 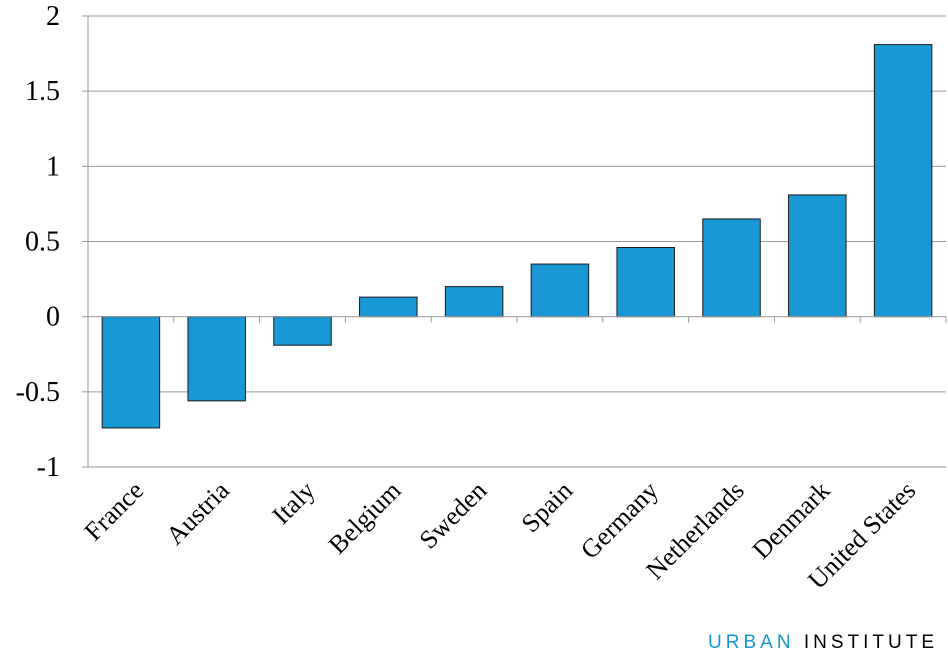 I want to click on bar-france, so click(x=131, y=372).